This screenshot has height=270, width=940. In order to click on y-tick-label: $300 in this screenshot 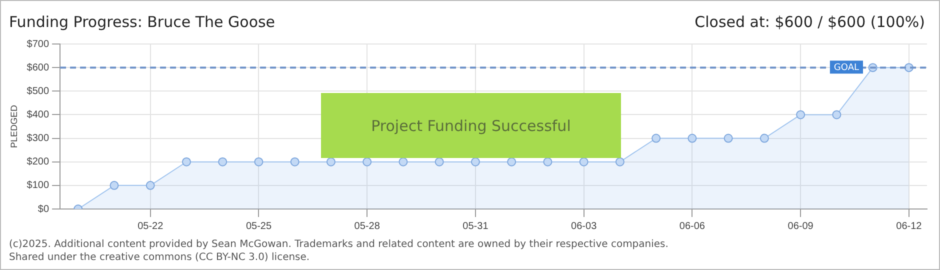, I will do `click(38, 138)`.